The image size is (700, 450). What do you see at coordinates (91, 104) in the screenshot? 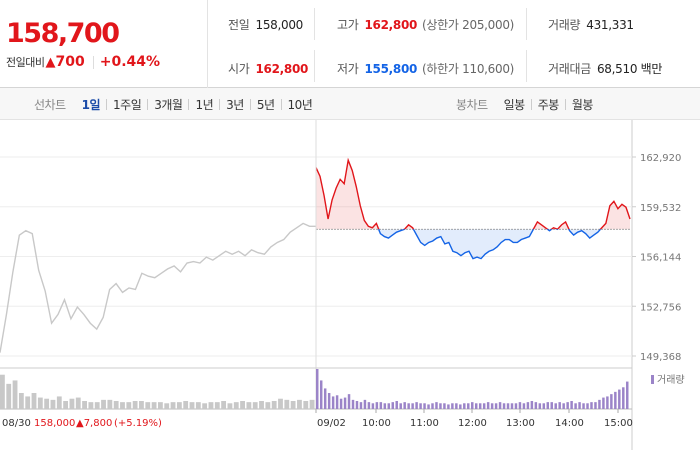
I see `line-period-tab: 1일` at bounding box center [91, 104].